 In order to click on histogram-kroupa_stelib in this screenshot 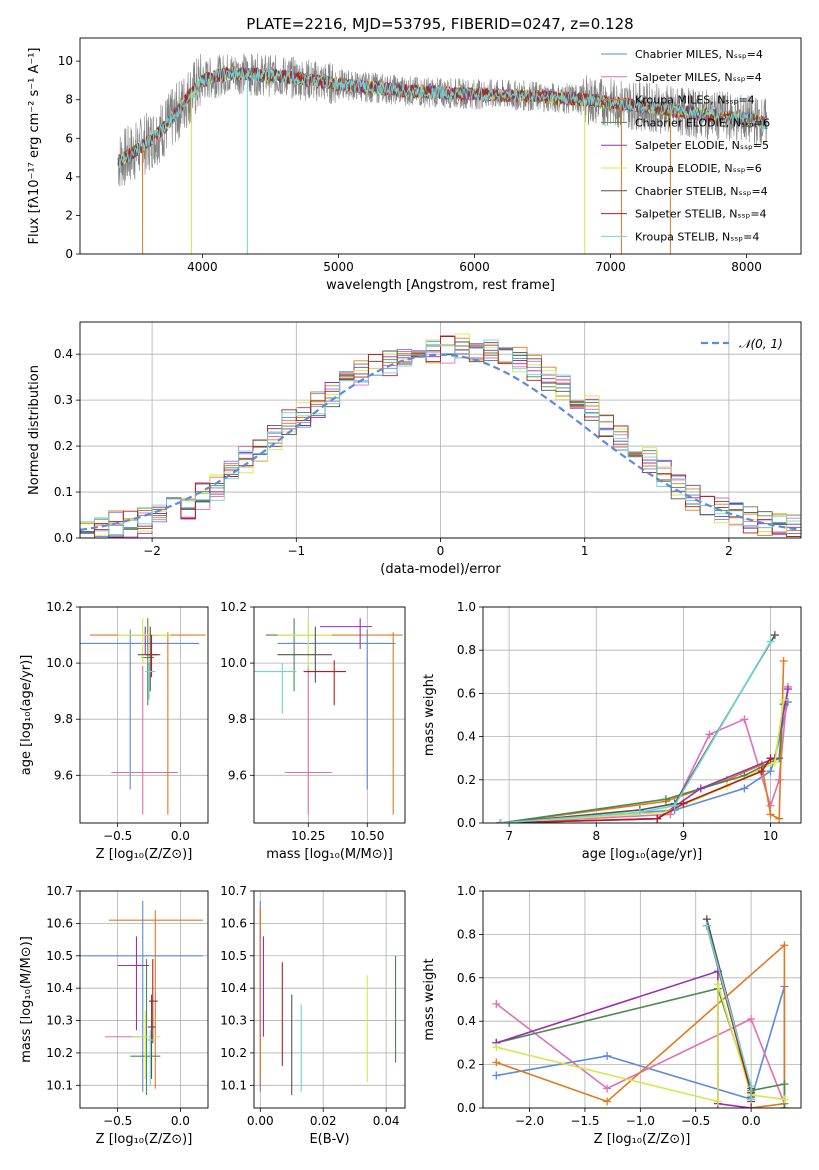, I will do `click(440, 437)`.